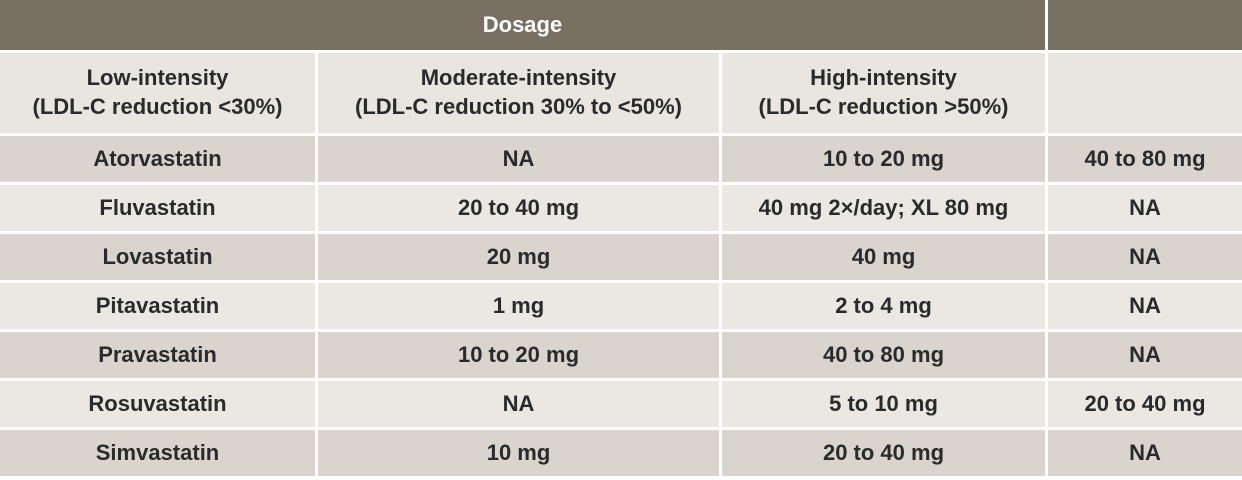  Describe the element at coordinates (883, 306) in the screenshot. I see `dosage-cell: 2 to 4 mg` at that location.